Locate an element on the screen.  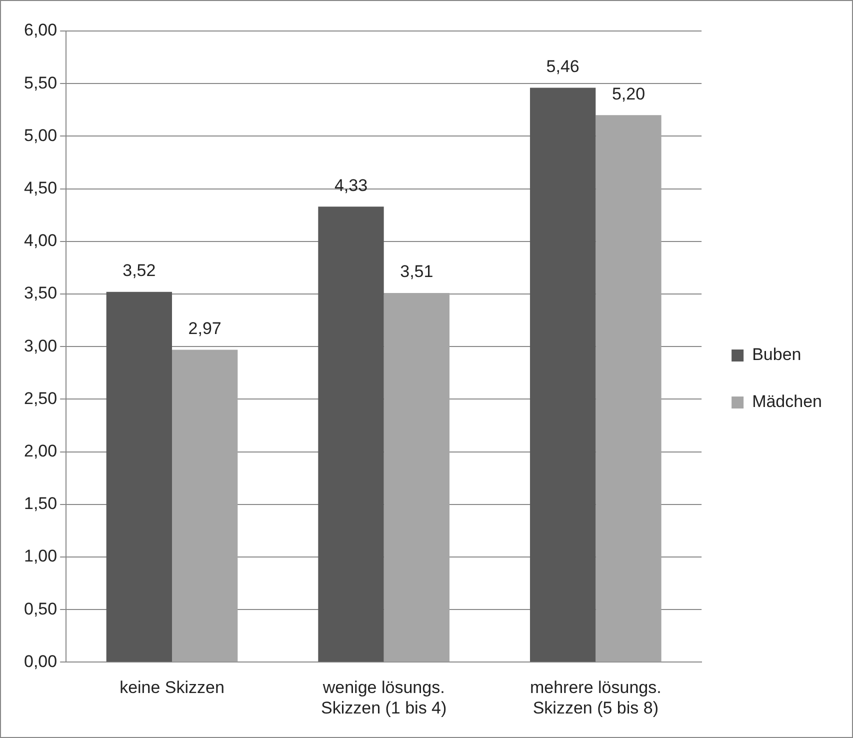
data-label: 5,20 is located at coordinates (629, 94).